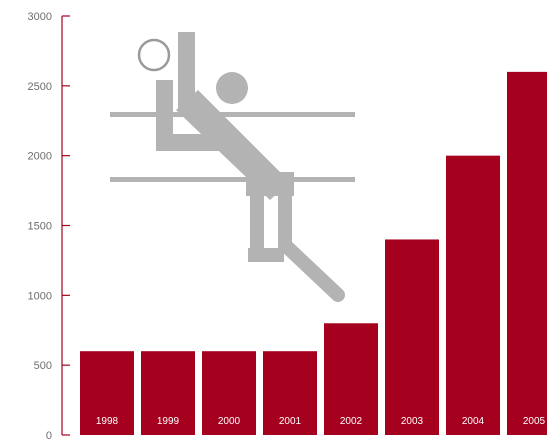  Describe the element at coordinates (311, 270) in the screenshot. I see `leg-right-lower` at that location.